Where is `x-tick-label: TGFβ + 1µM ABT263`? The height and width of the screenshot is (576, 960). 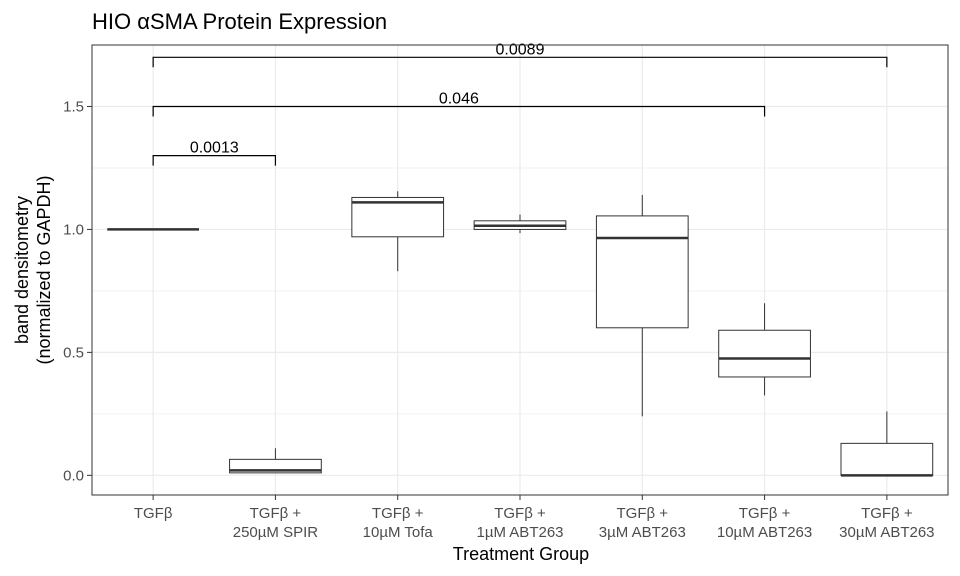
x-tick-label: TGFβ + 1µM ABT263 is located at coordinates (519, 523).